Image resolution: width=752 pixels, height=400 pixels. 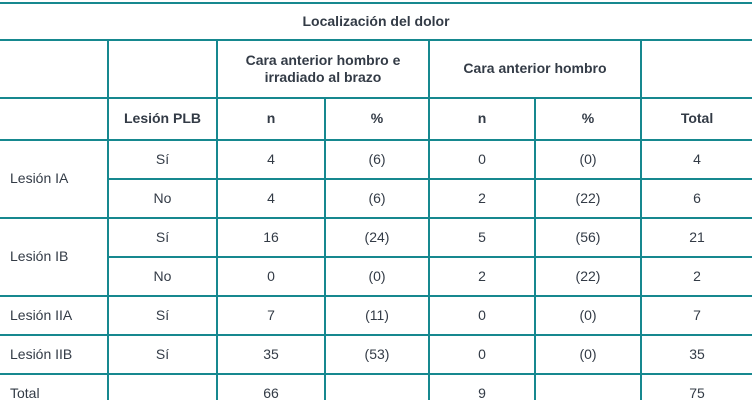 I want to click on column-header-pct1: %, so click(x=377, y=119).